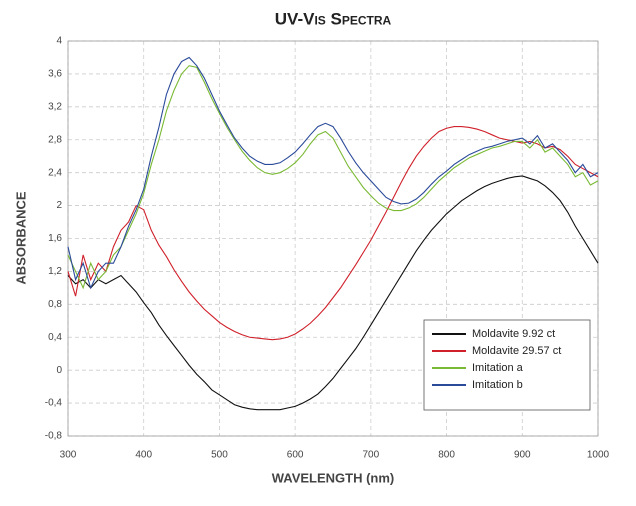 This screenshot has height=506, width=636. What do you see at coordinates (55, 337) in the screenshot?
I see `y-tick-label: 0,4` at bounding box center [55, 337].